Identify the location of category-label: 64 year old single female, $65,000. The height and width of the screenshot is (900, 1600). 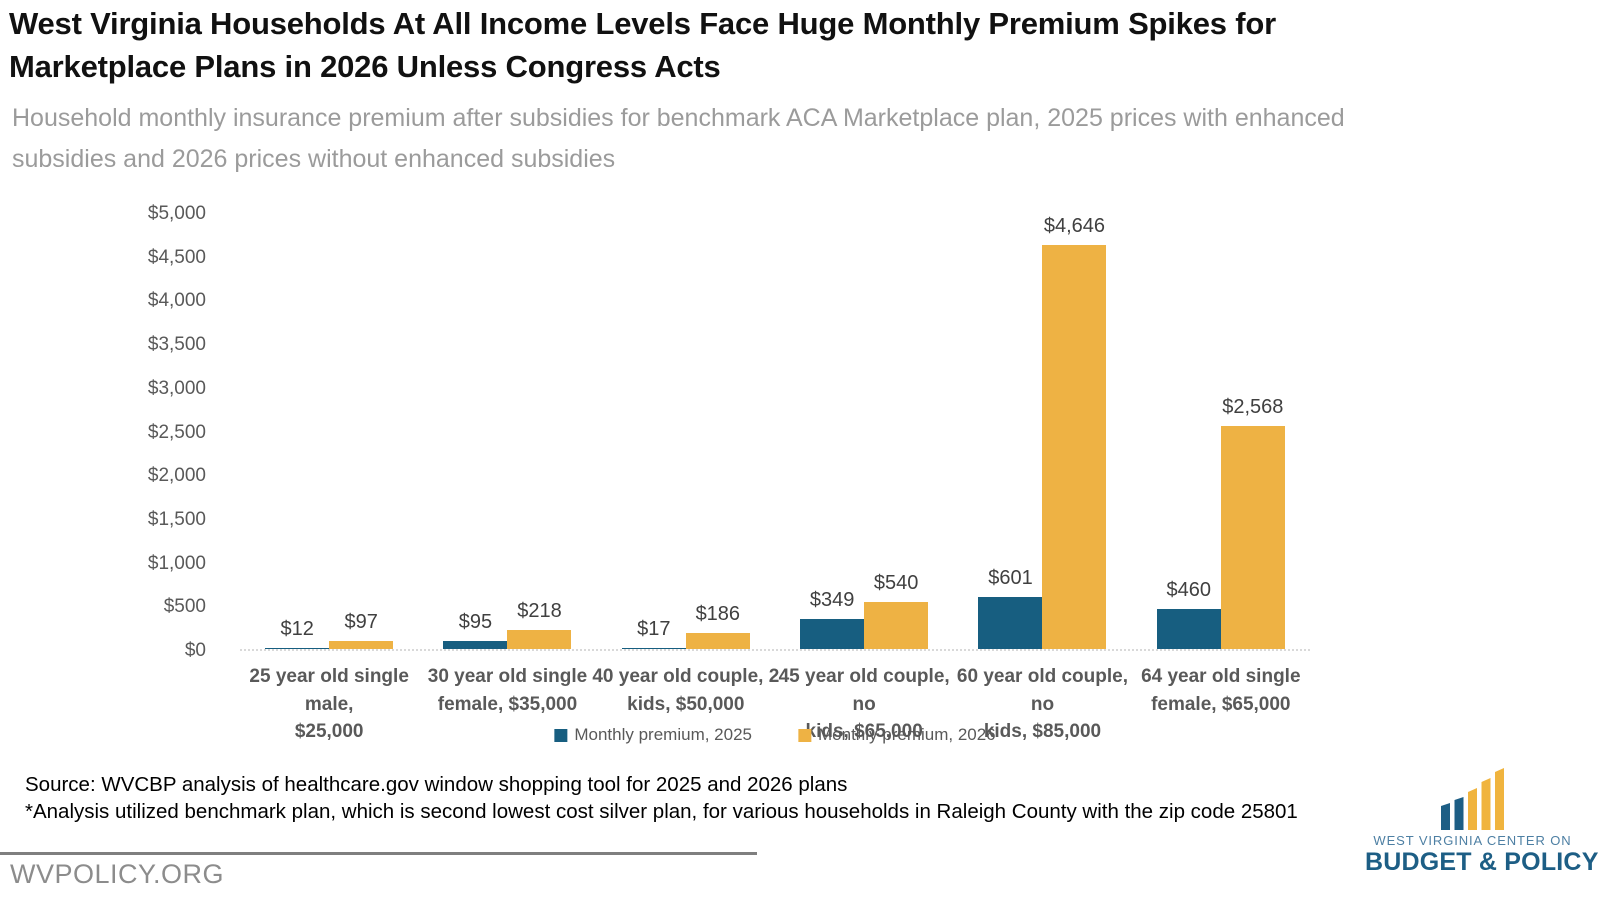
(1221, 690).